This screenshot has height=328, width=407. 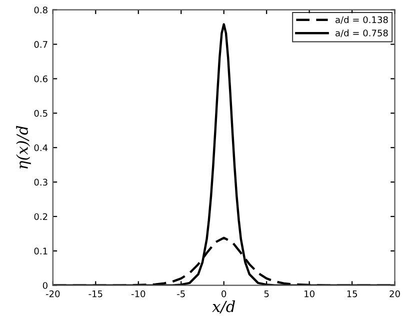 What do you see at coordinates (41, 10) in the screenshot?
I see `y-tick-label: 0.8` at bounding box center [41, 10].